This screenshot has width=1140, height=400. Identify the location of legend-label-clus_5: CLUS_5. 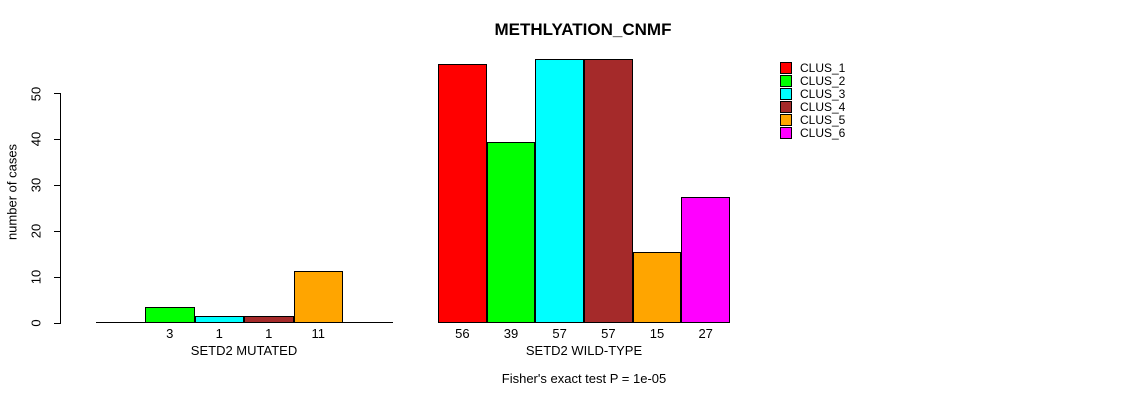
(823, 120).